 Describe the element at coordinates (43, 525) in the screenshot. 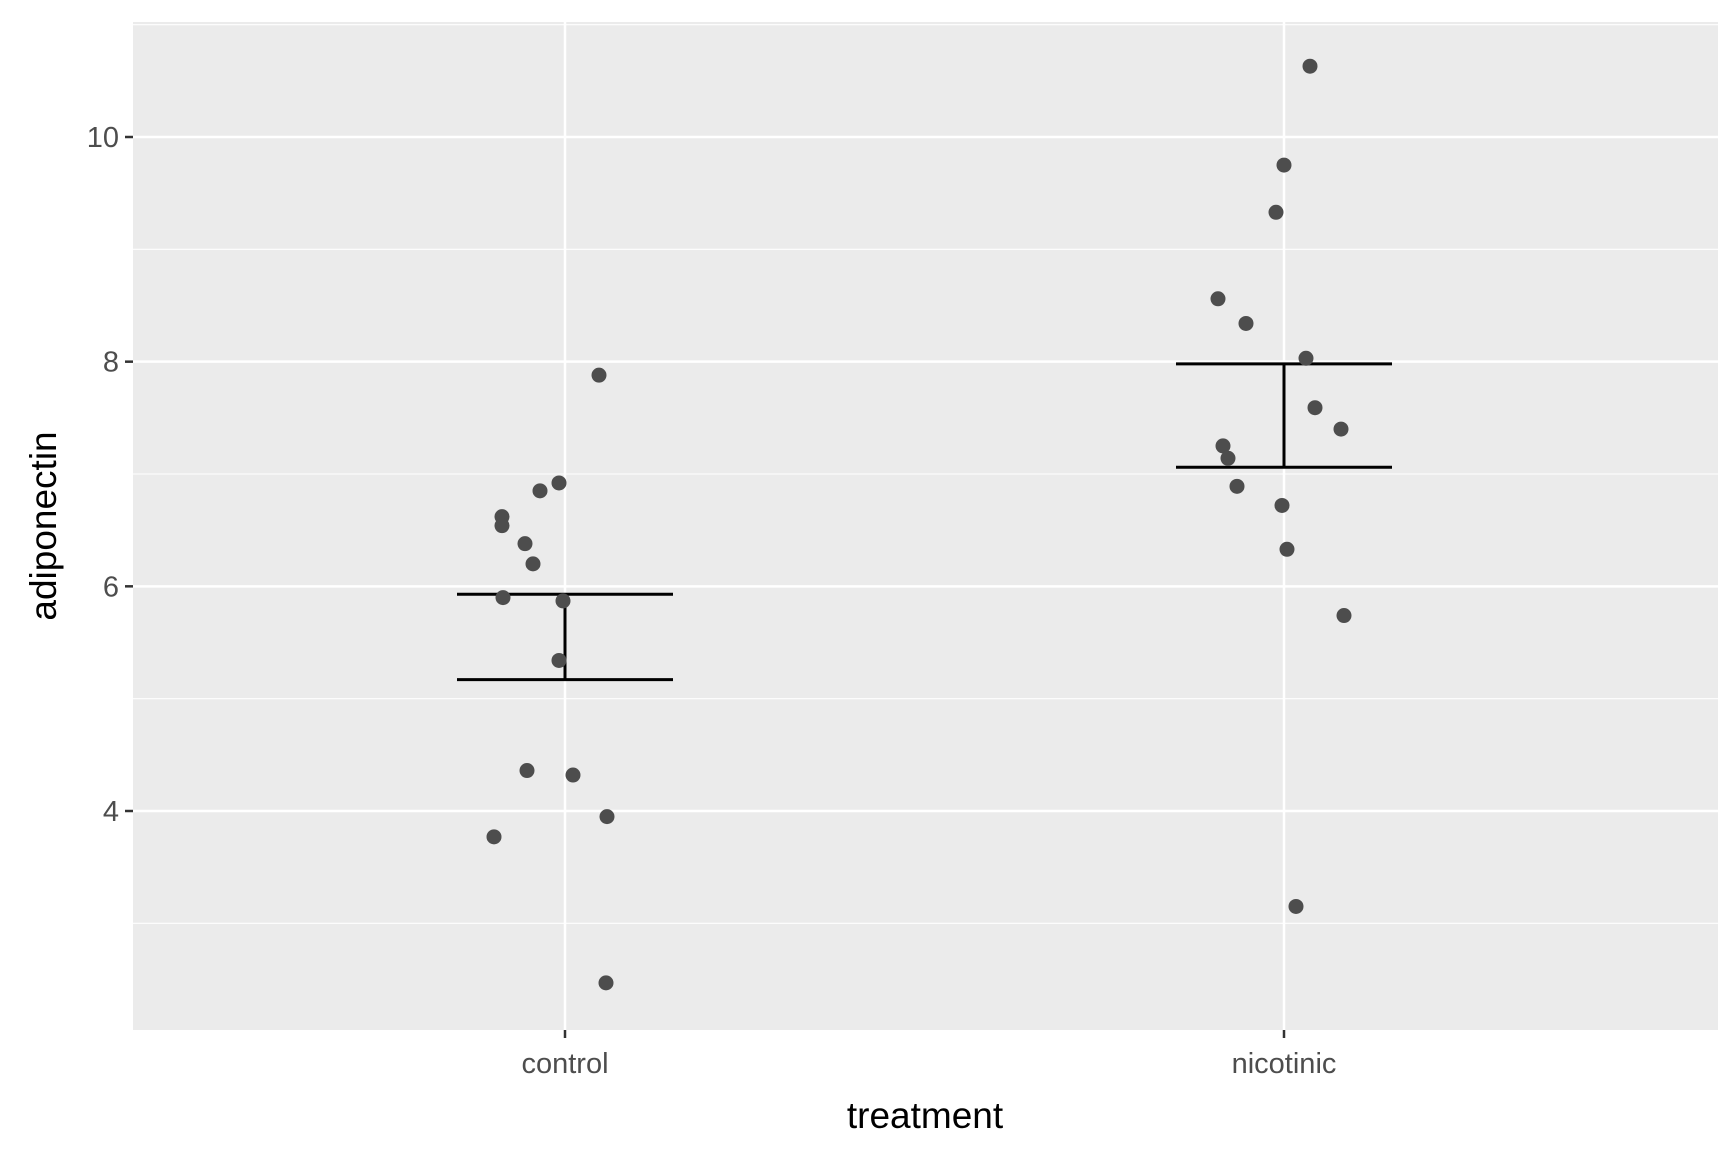

I see `y-axis-title: adiponectin` at that location.